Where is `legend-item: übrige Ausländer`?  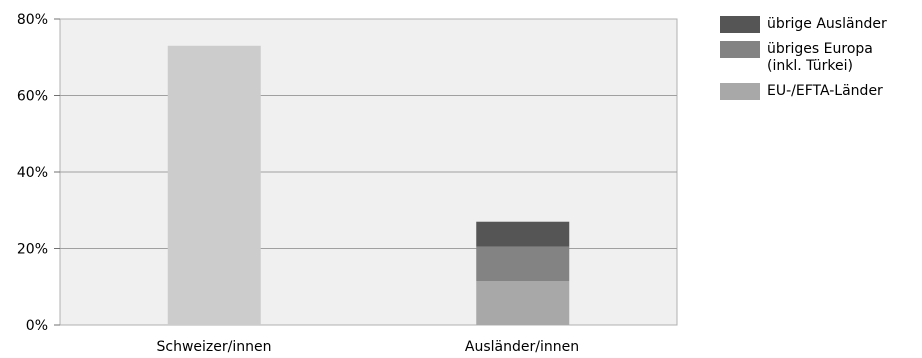 legend-item: übrige Ausländer is located at coordinates (820, 24).